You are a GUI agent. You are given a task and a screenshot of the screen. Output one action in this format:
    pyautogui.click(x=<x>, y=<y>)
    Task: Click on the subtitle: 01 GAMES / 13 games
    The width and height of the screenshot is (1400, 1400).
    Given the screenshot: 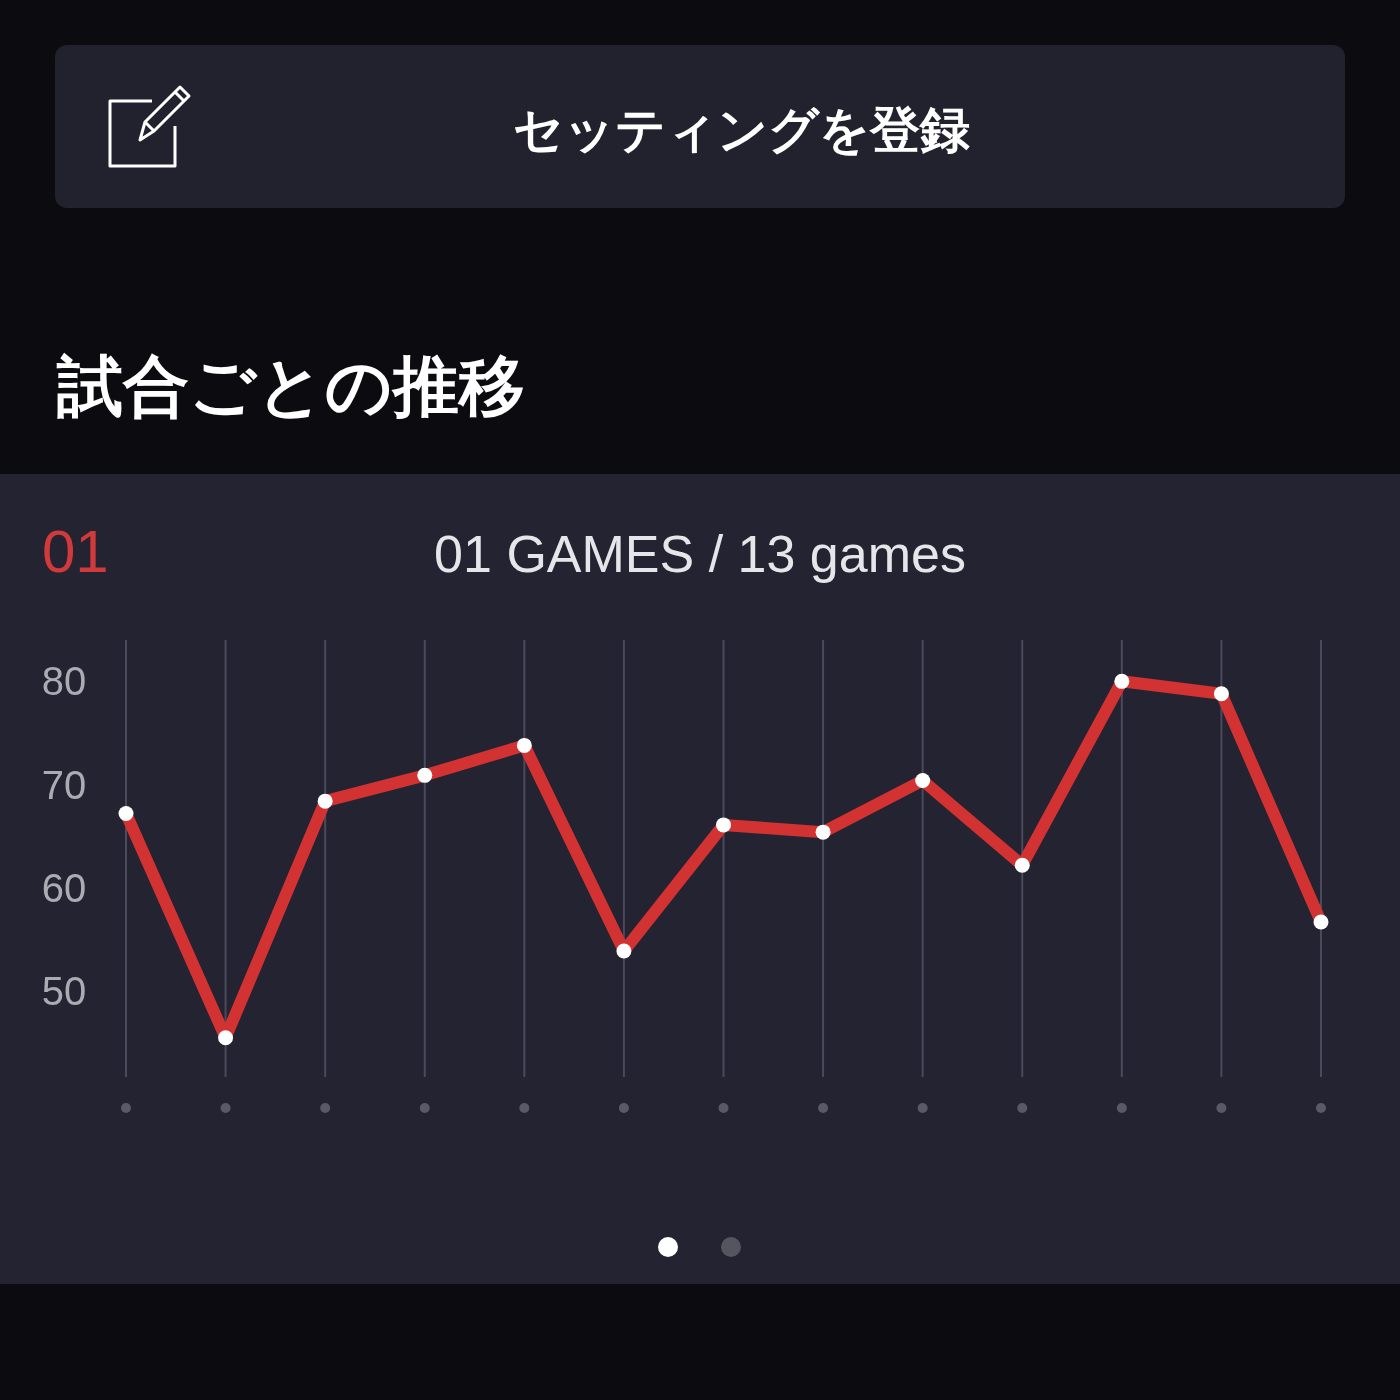 What is the action you would take?
    pyautogui.click(x=700, y=554)
    